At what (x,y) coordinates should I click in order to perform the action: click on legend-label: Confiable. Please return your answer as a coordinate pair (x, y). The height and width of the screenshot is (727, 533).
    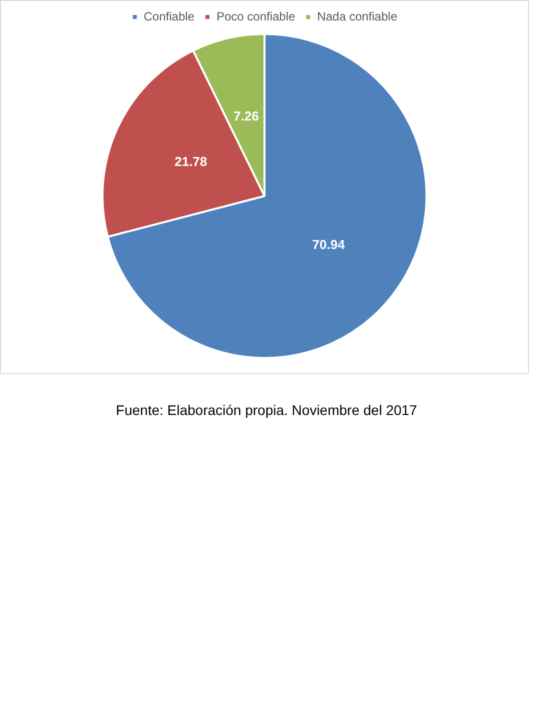
    Looking at the image, I should click on (169, 16).